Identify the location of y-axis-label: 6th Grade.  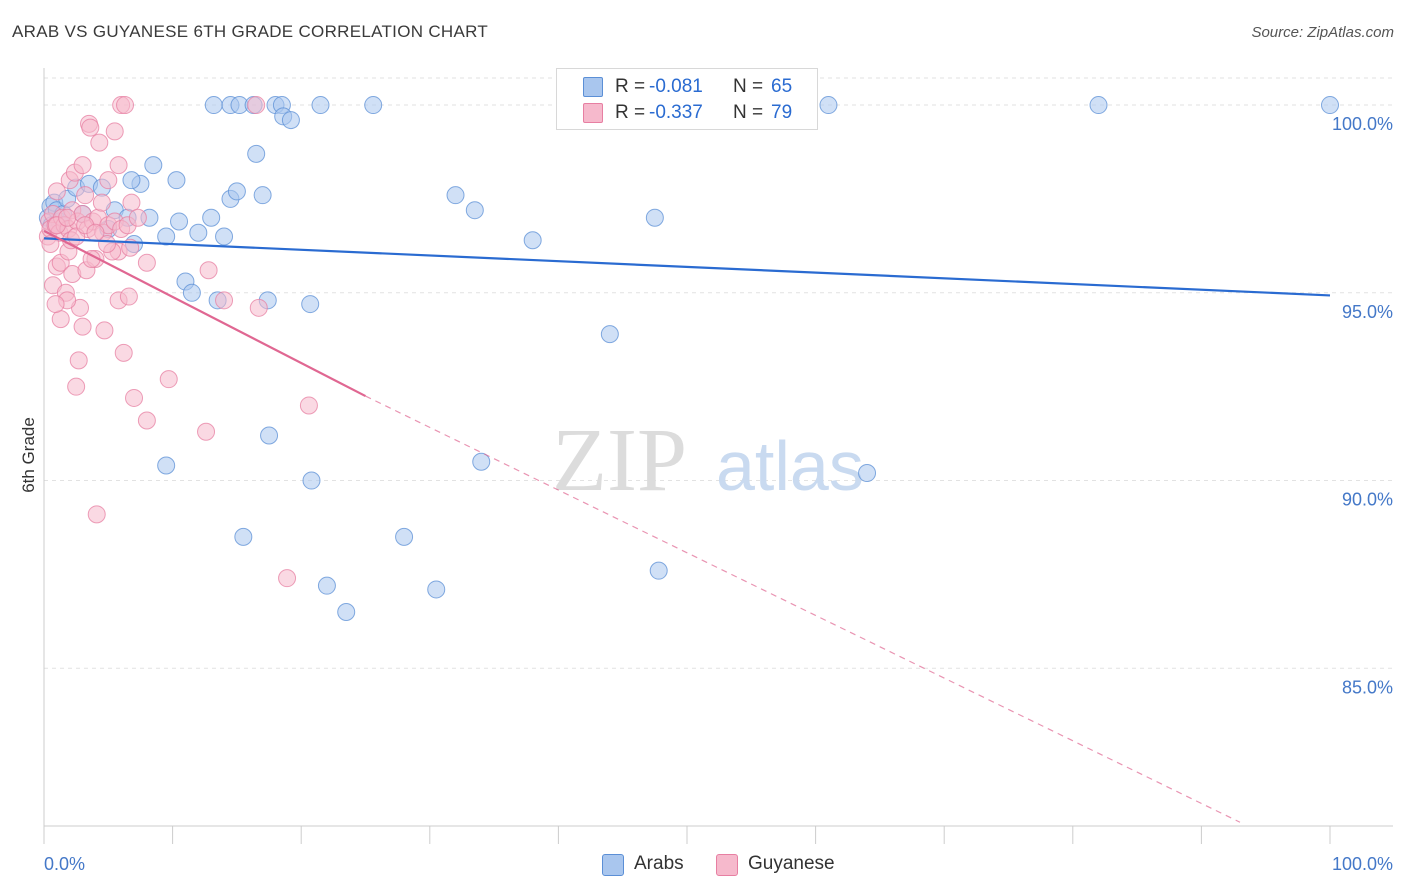
(28, 455).